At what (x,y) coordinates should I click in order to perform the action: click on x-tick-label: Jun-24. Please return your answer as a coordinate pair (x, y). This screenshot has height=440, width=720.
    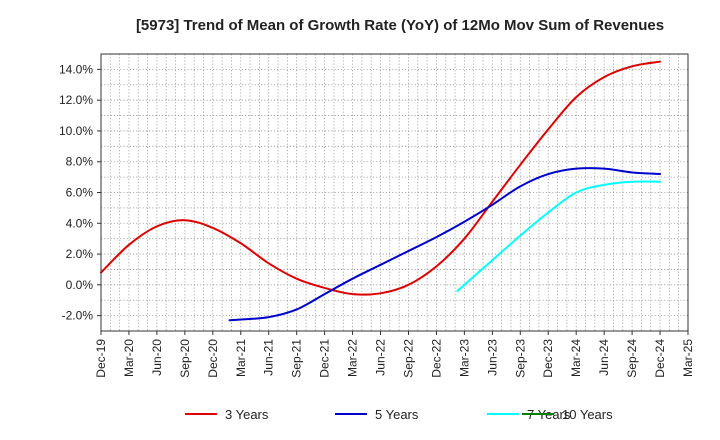
    Looking at the image, I should click on (604, 357).